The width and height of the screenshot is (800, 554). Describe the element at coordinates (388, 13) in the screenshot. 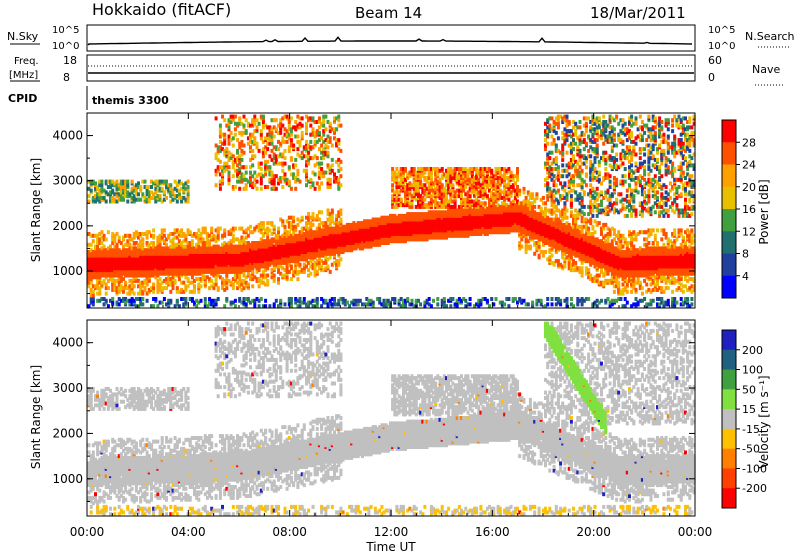

I see `beam-title: Beam 14` at that location.